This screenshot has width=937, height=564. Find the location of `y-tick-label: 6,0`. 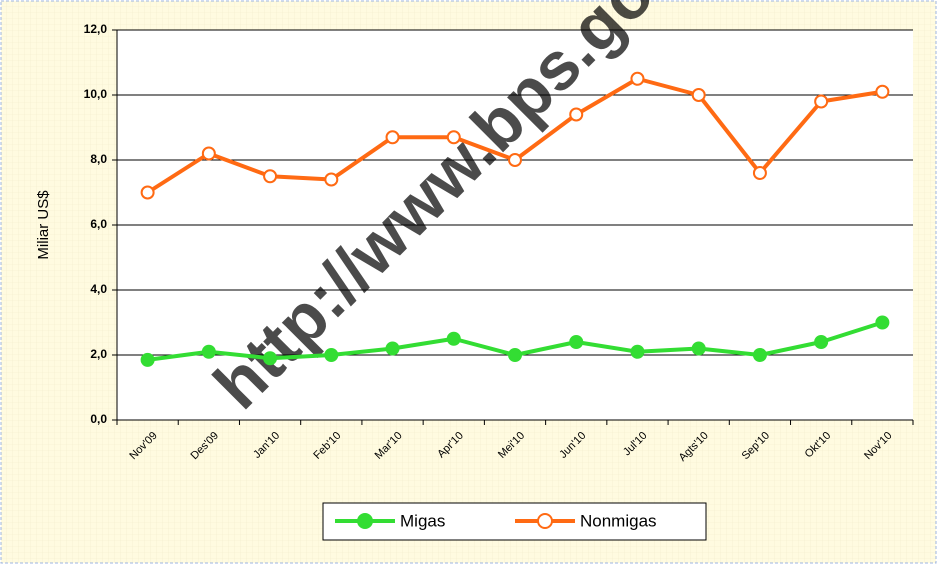

y-tick-label: 6,0 is located at coordinates (98, 224).